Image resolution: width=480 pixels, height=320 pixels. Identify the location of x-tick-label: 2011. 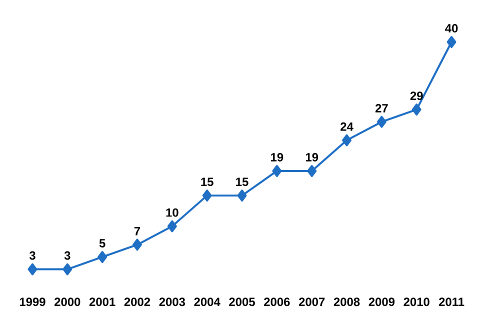
(451, 302).